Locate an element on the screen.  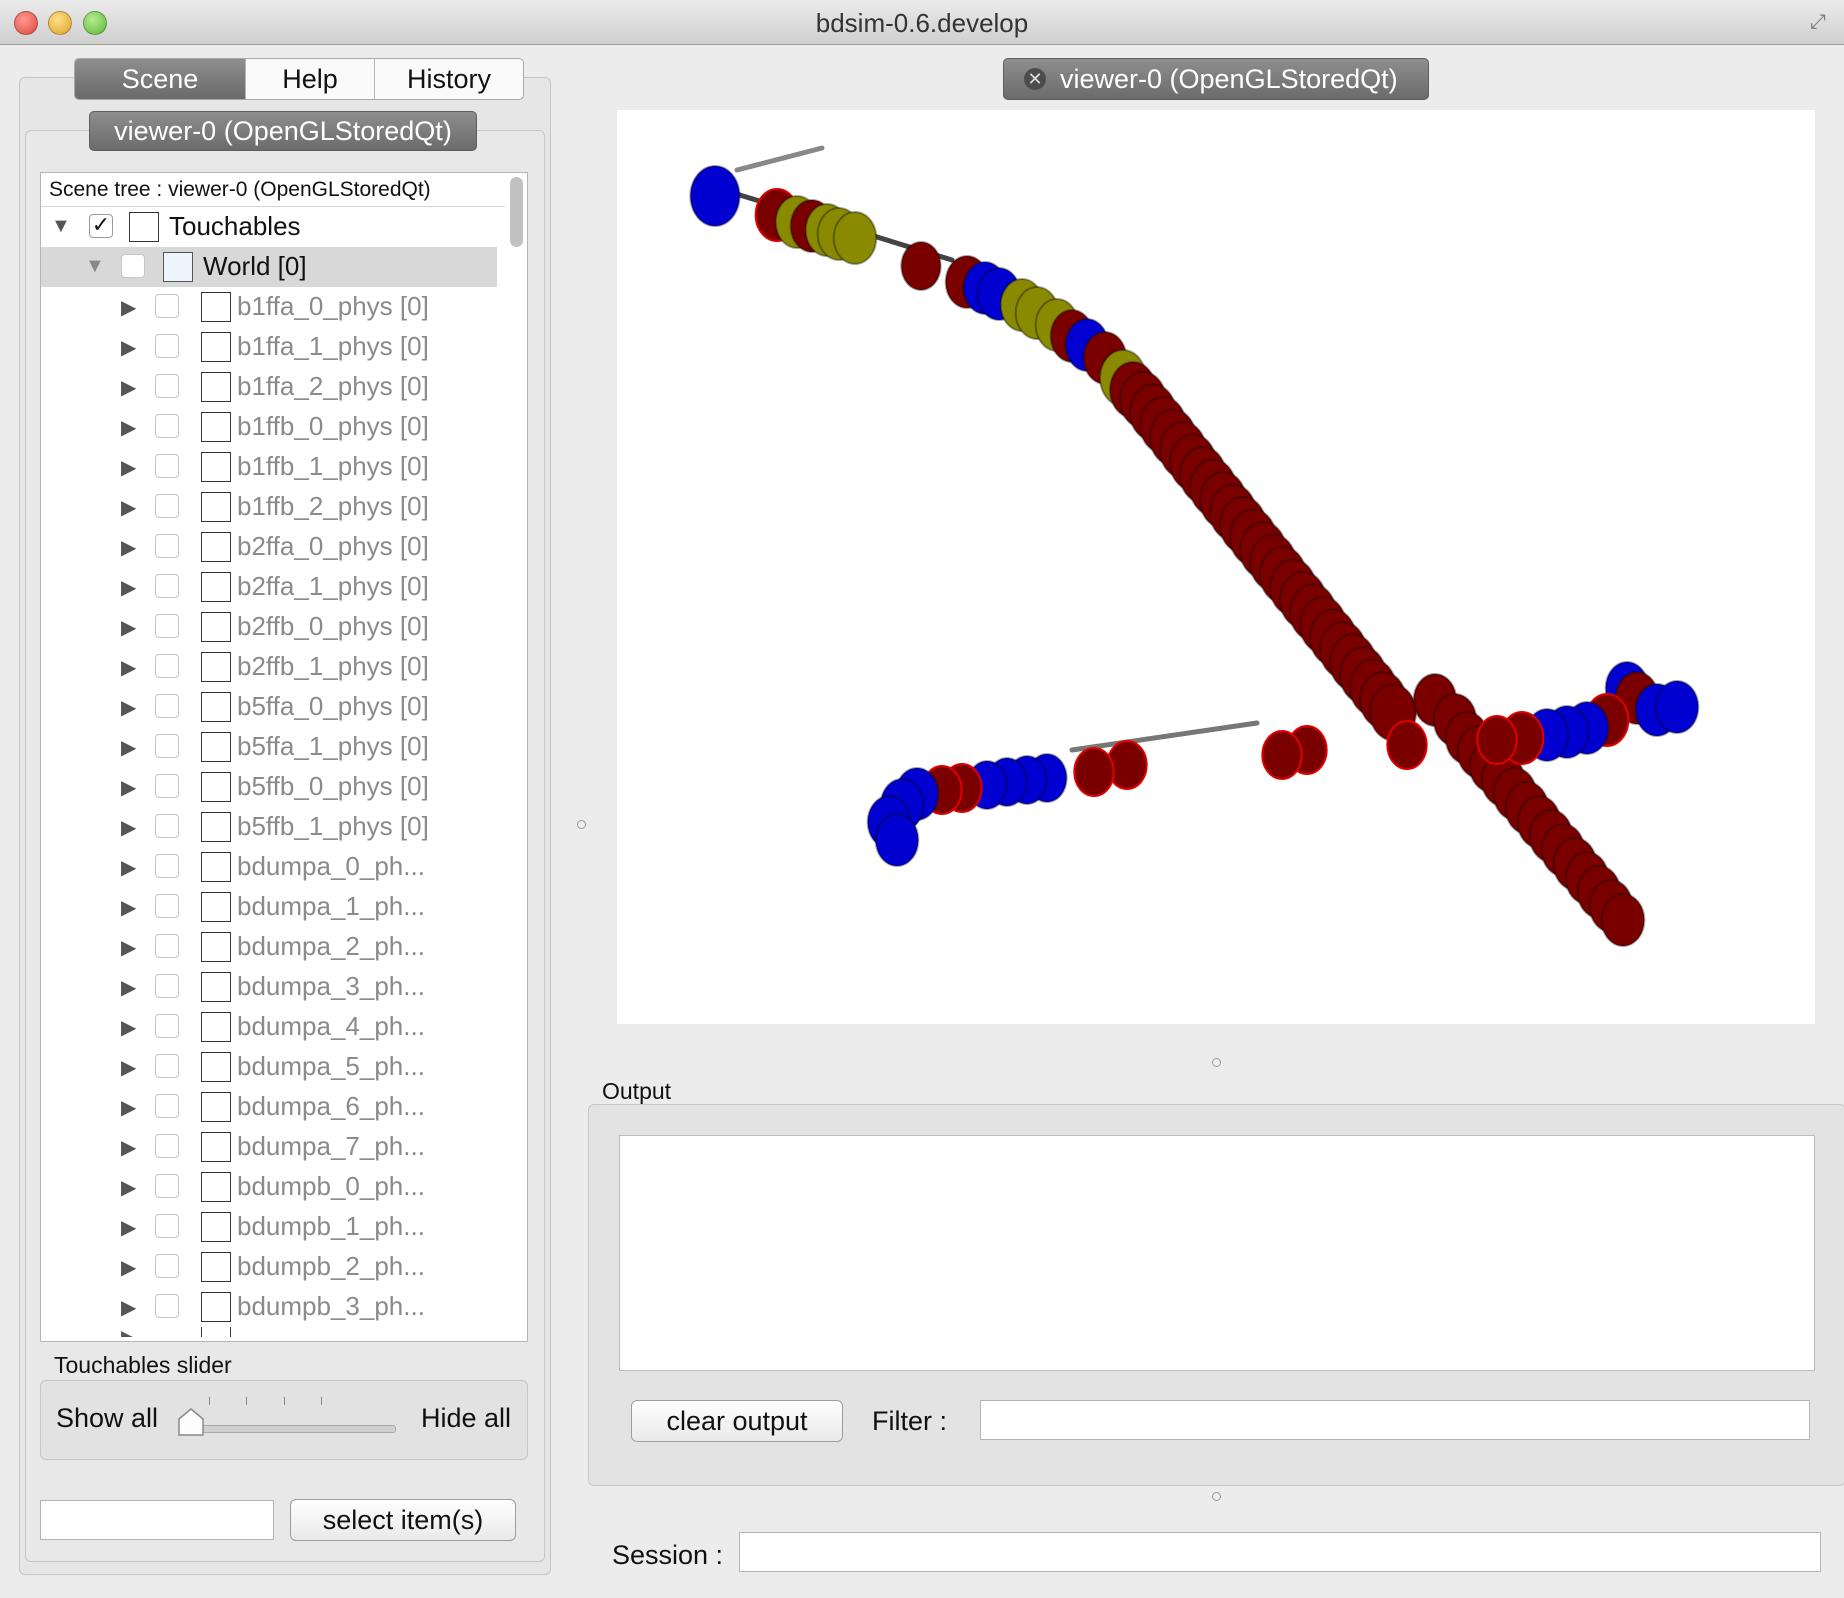
slider-track is located at coordinates (288, 1429).